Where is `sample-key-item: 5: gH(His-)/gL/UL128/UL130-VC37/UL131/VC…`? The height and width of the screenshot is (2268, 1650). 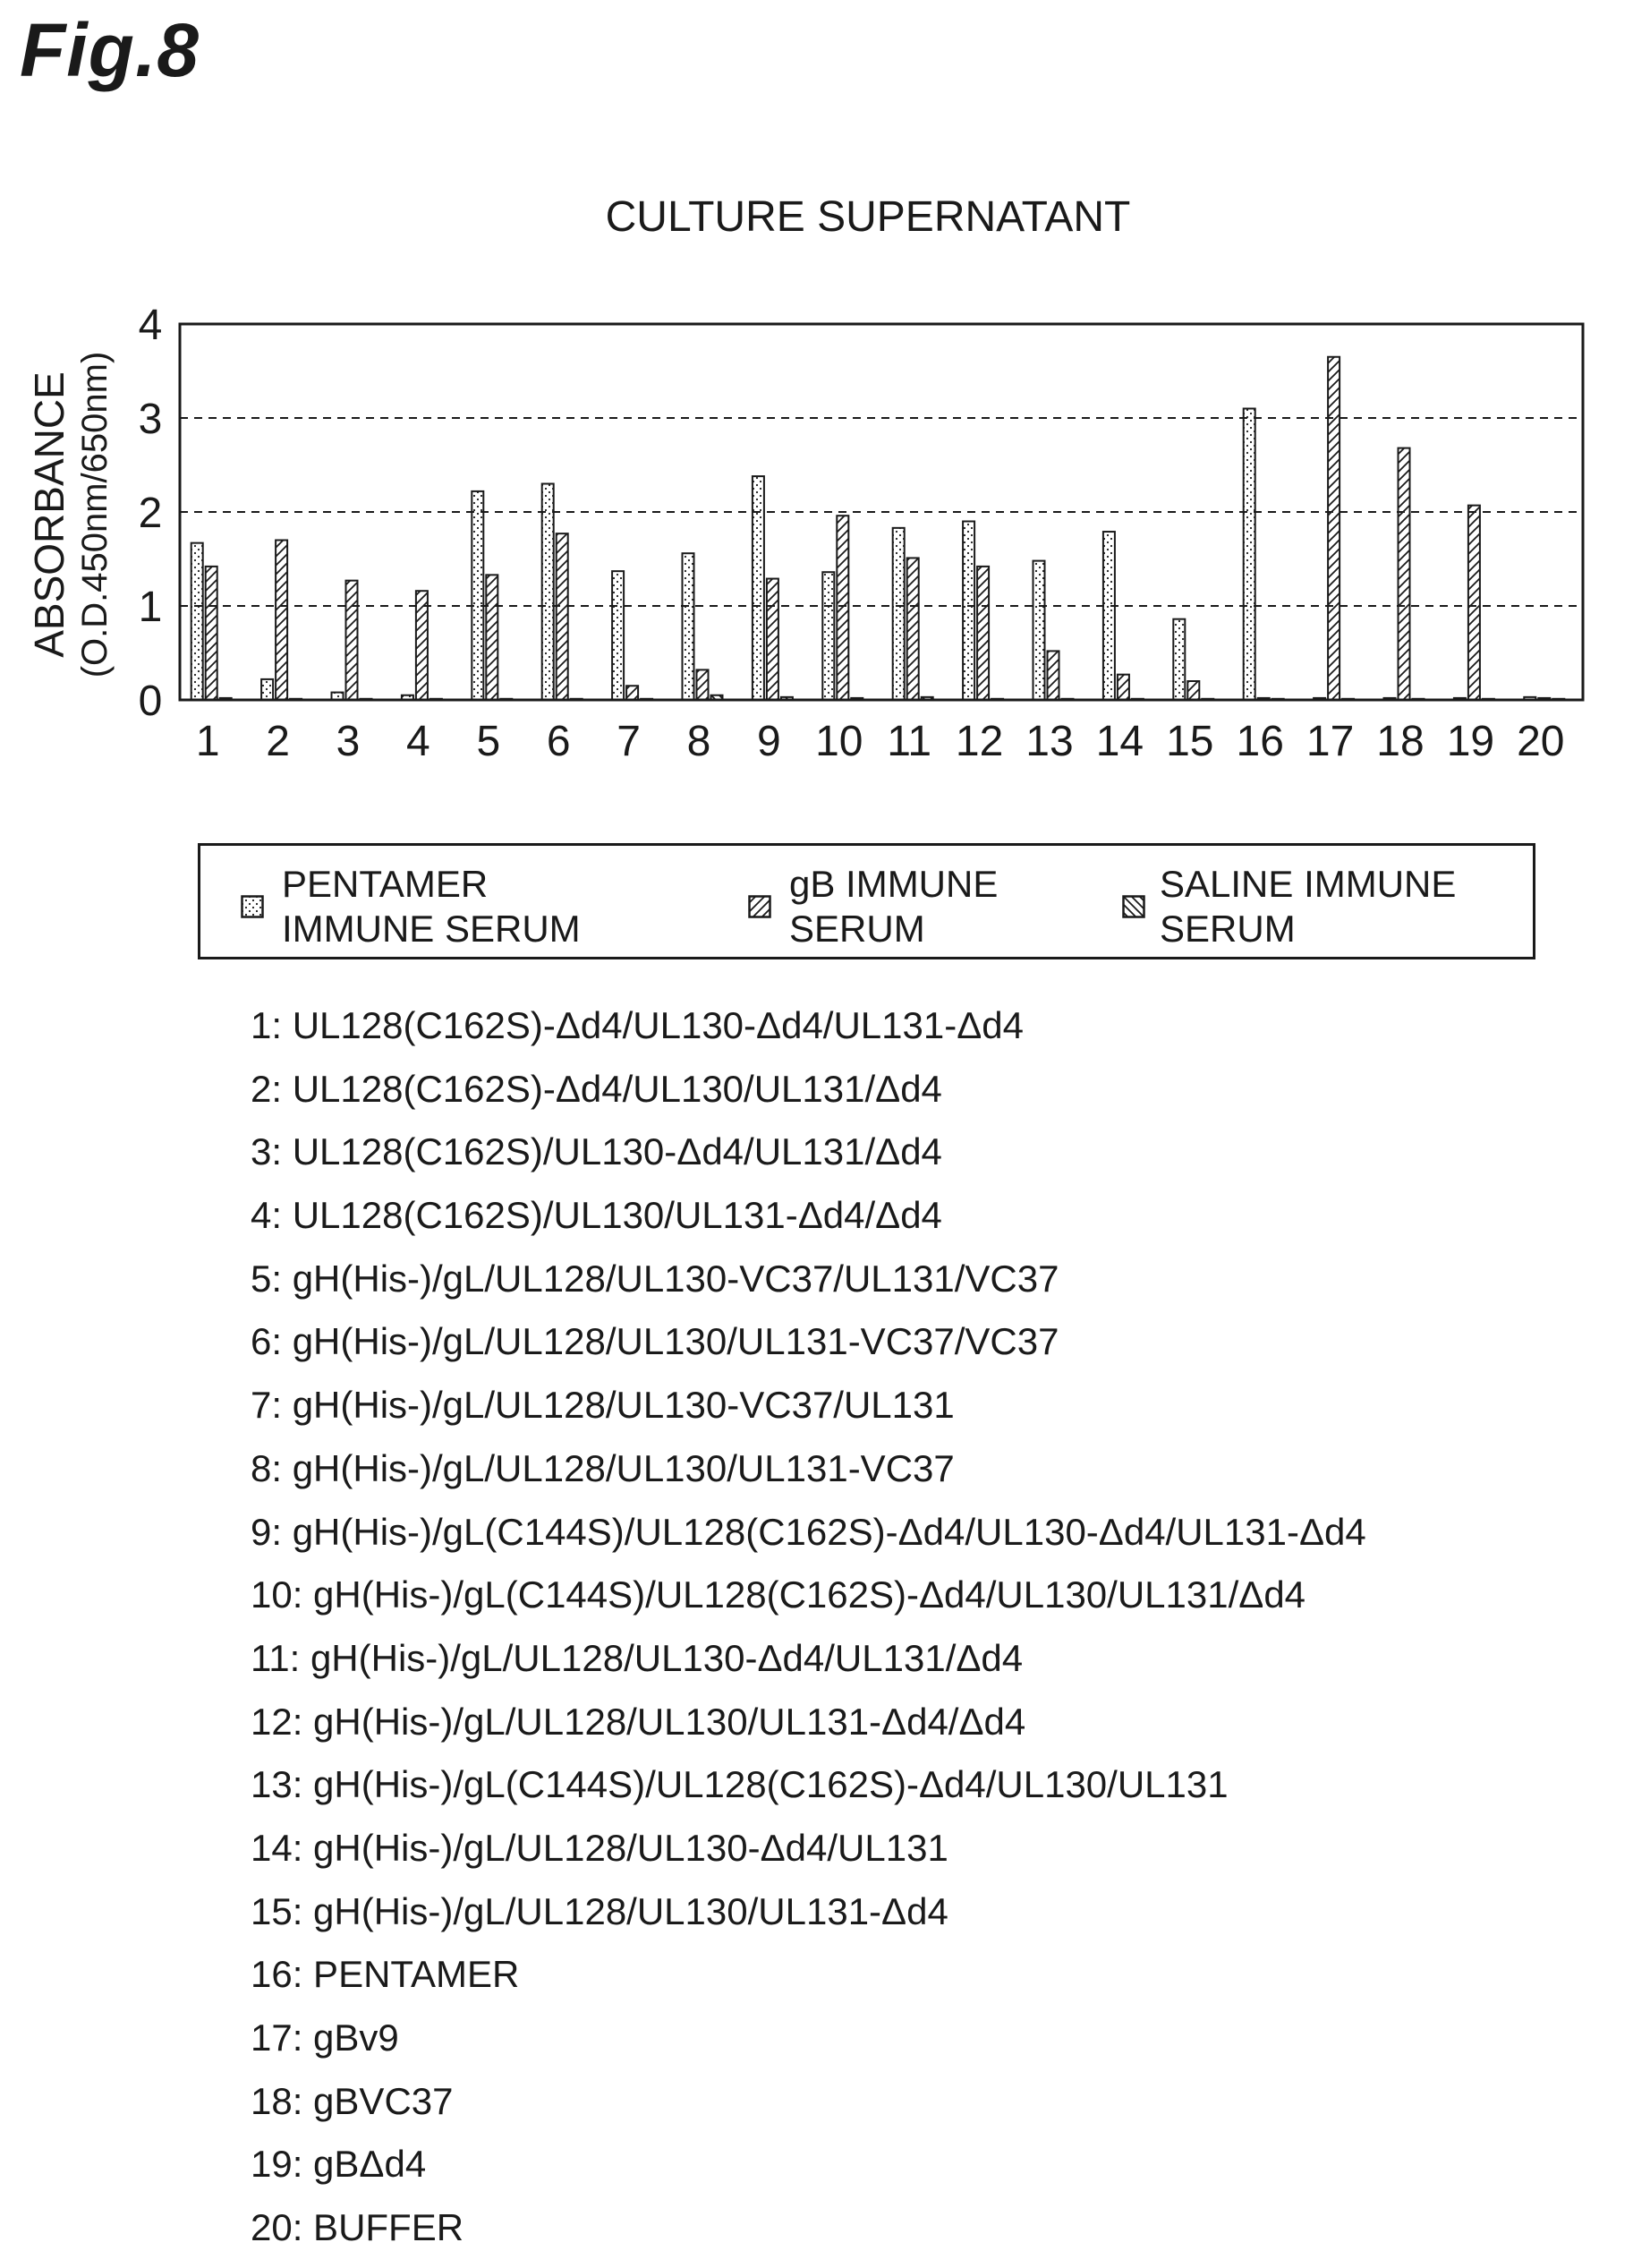
sample-key-item: 5: gH(His-)/gL/UL128/UL130-VC37/UL131/VC… is located at coordinates (655, 1279).